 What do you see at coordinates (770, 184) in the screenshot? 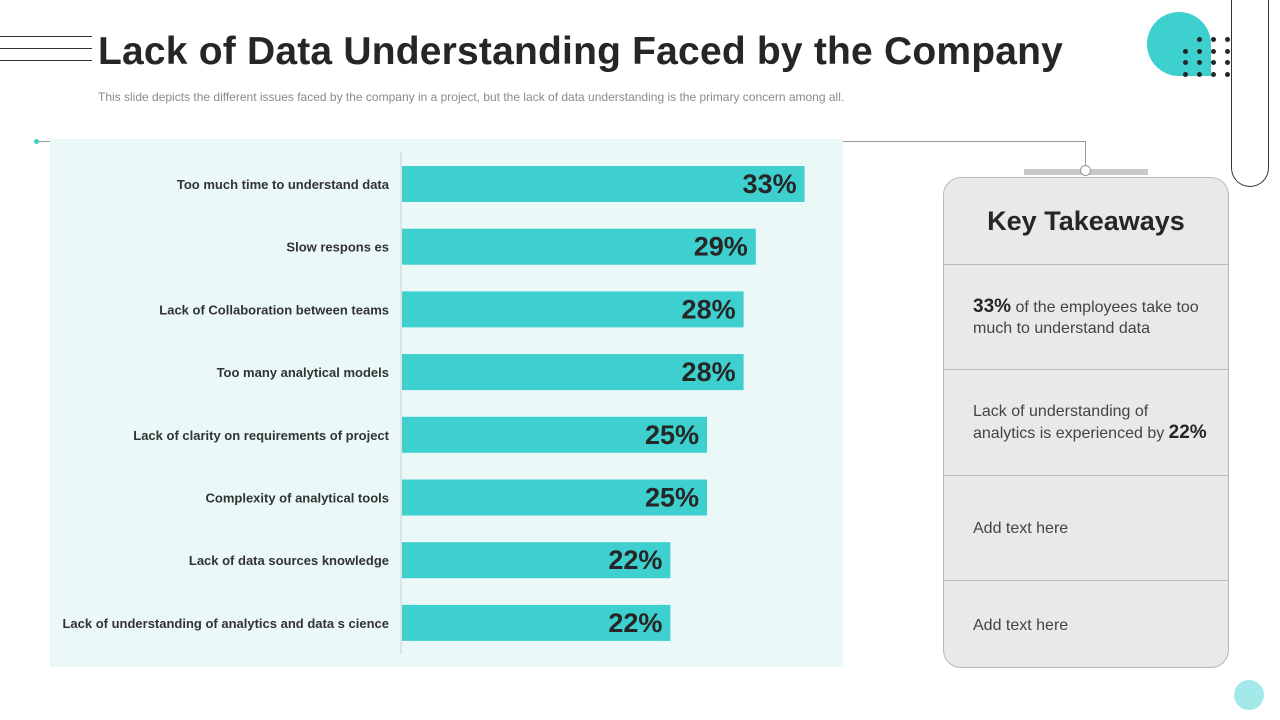
I see `bar-value-label: 33%` at bounding box center [770, 184].